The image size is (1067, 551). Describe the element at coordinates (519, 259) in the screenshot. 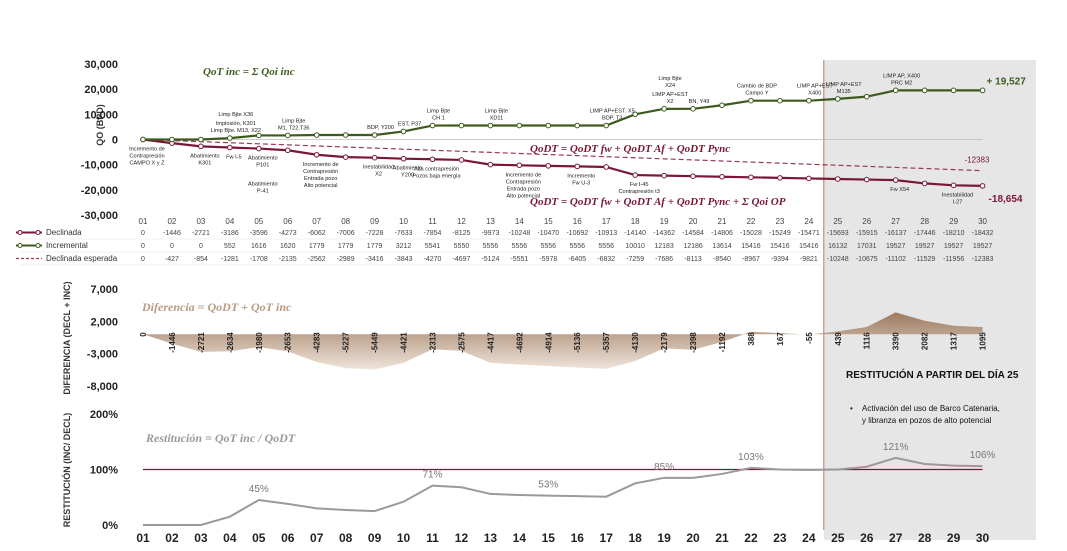

I see `table-cell: -5551` at that location.